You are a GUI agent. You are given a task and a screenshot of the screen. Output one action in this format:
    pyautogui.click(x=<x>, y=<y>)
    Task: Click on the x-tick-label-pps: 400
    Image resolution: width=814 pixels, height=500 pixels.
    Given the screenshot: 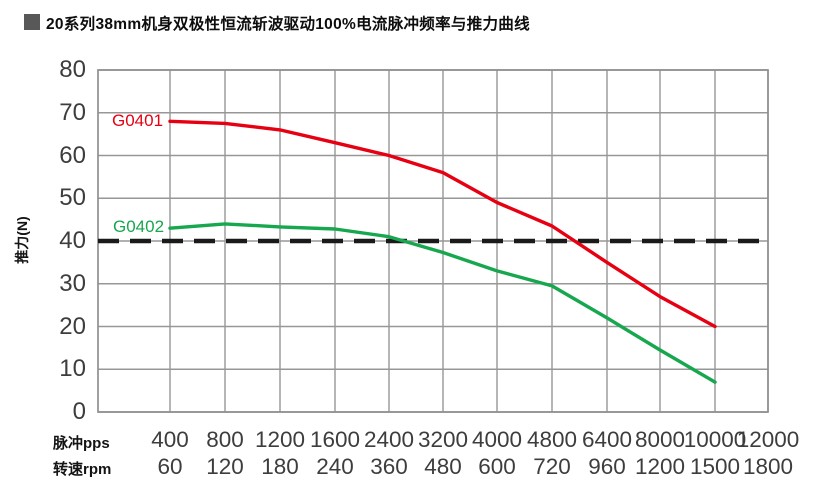 What is the action you would take?
    pyautogui.click(x=170, y=439)
    